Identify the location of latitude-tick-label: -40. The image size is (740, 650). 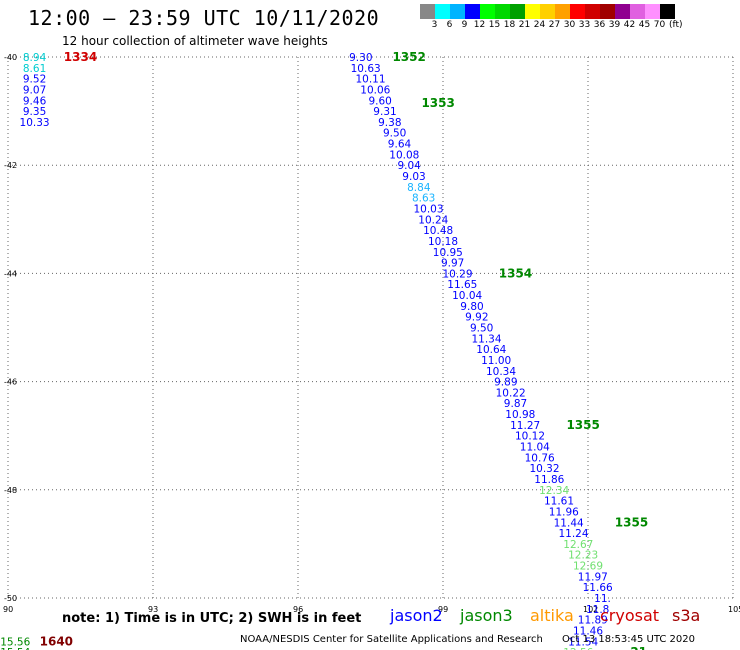
(10, 57).